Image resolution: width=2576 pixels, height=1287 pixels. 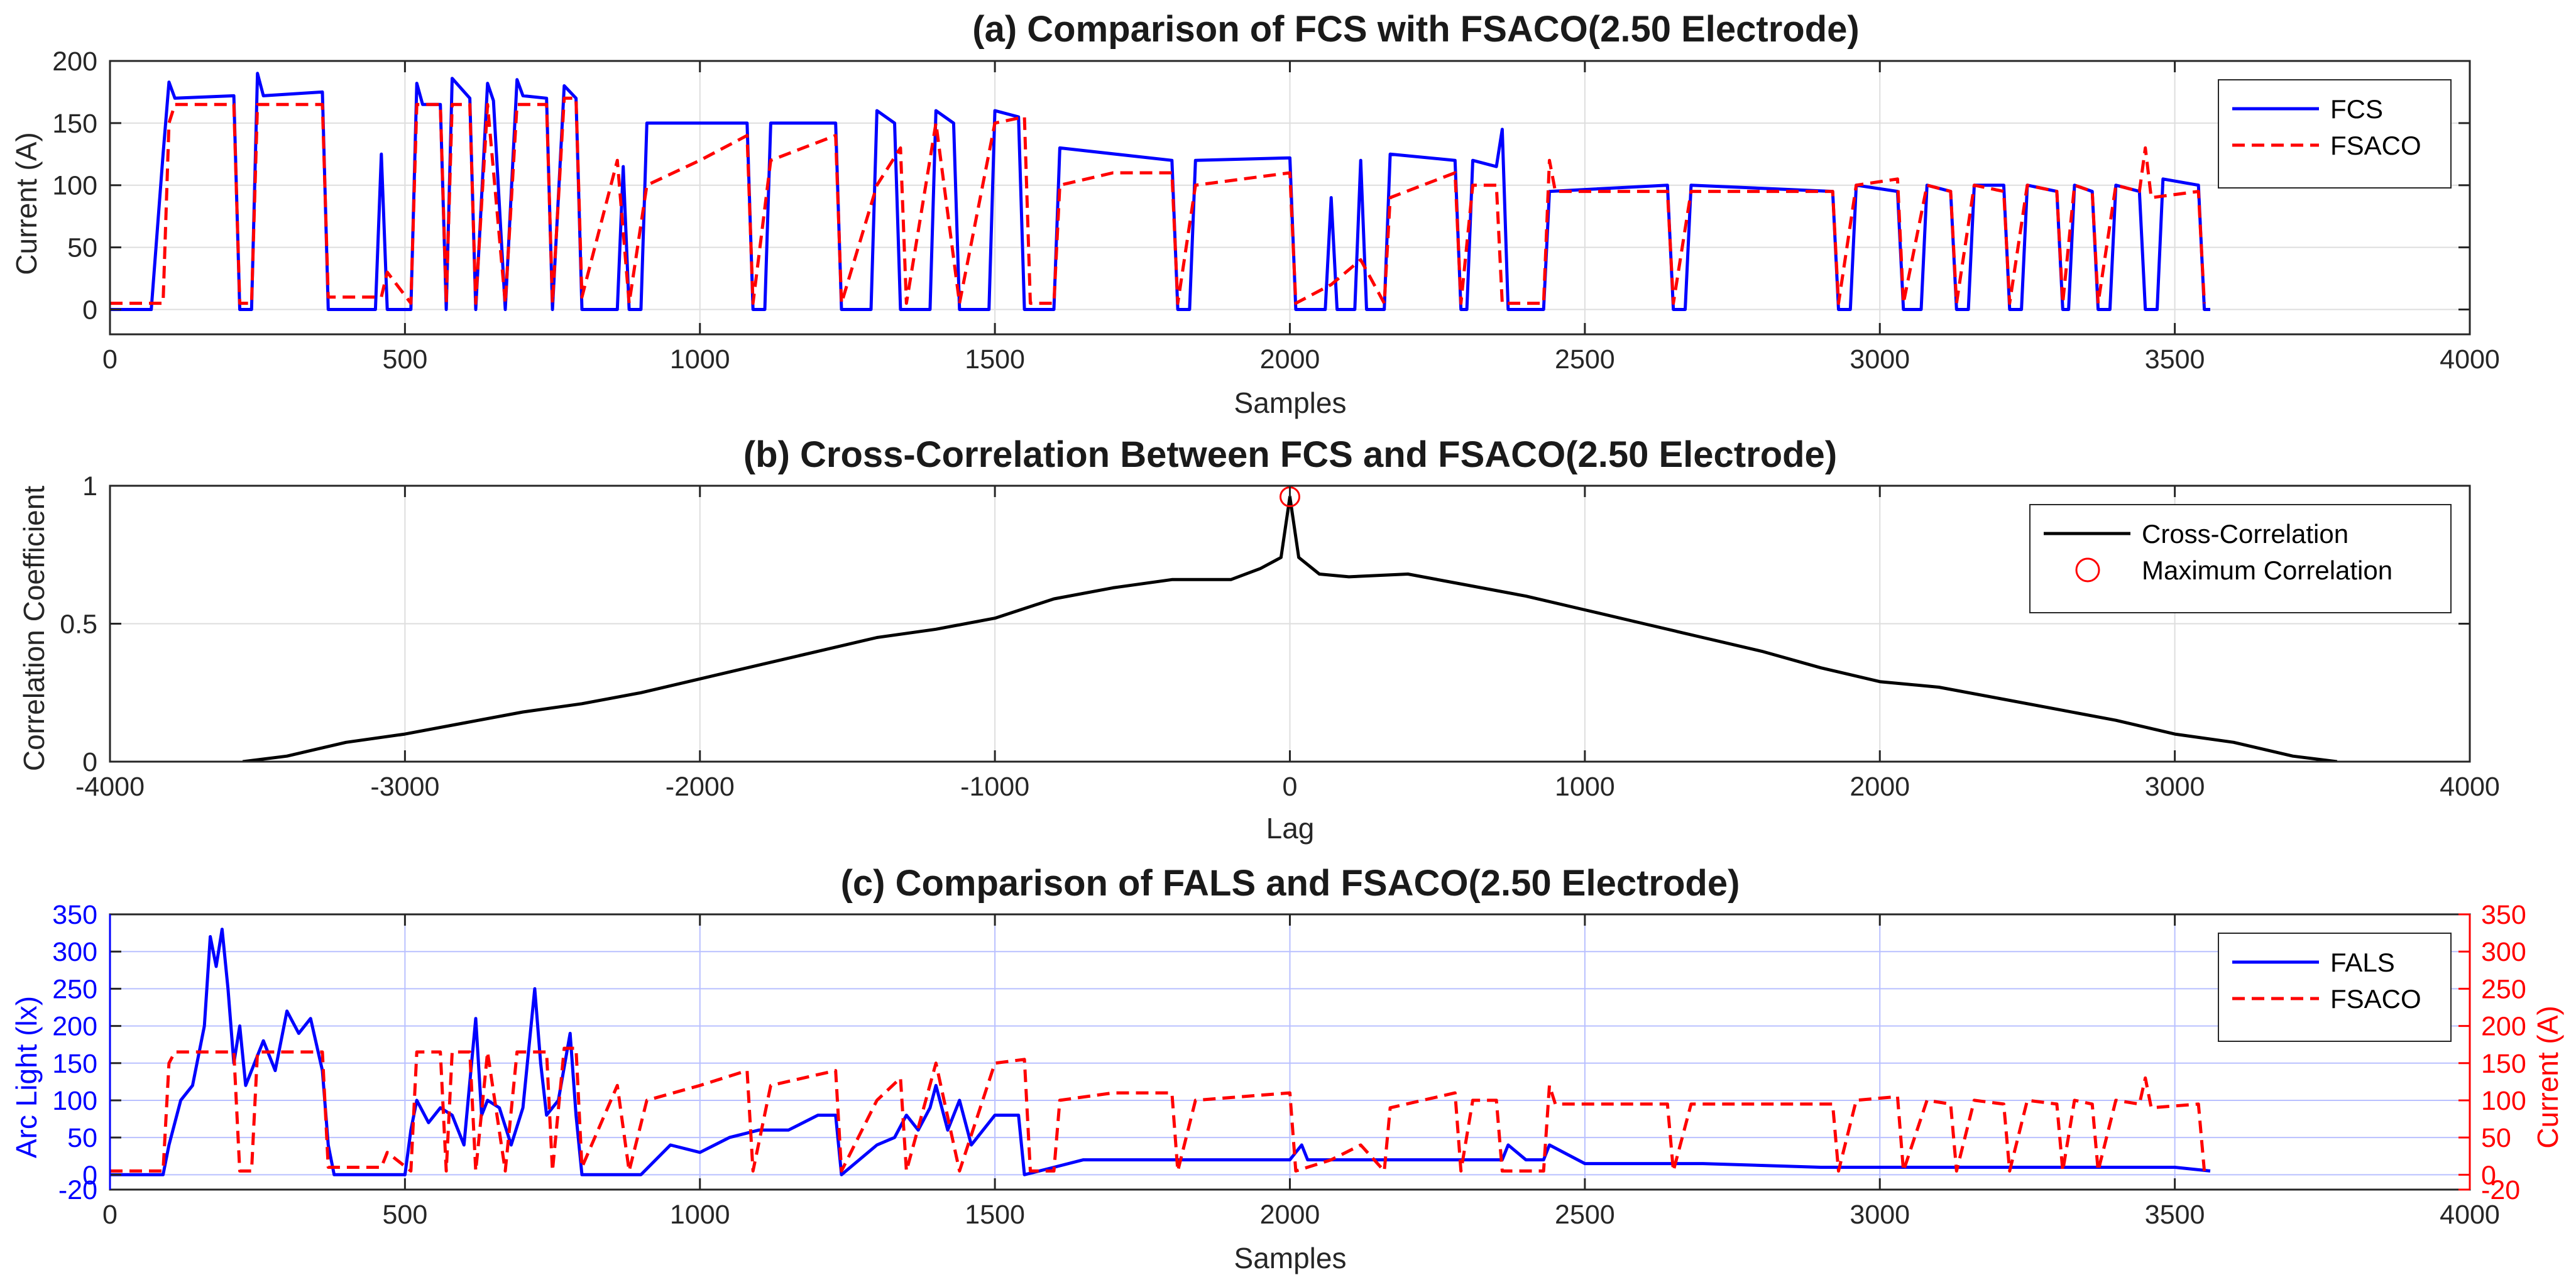 What do you see at coordinates (2503, 989) in the screenshot?
I see `chart-c-ytick-right-label: 250` at bounding box center [2503, 989].